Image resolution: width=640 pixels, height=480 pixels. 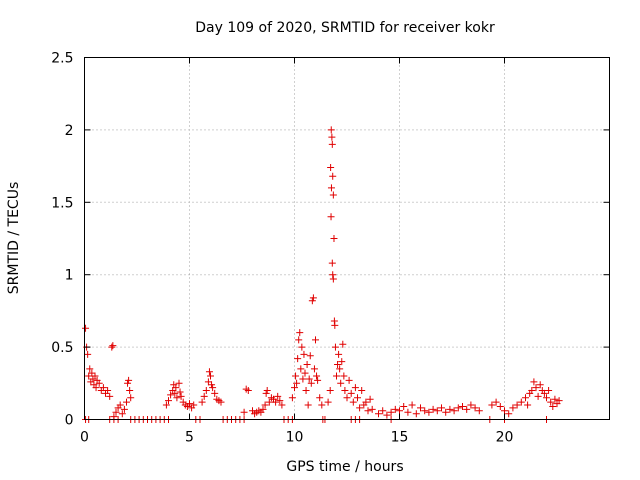 What do you see at coordinates (62, 348) in the screenshot?
I see `y-tick-label: 0.5` at bounding box center [62, 348].